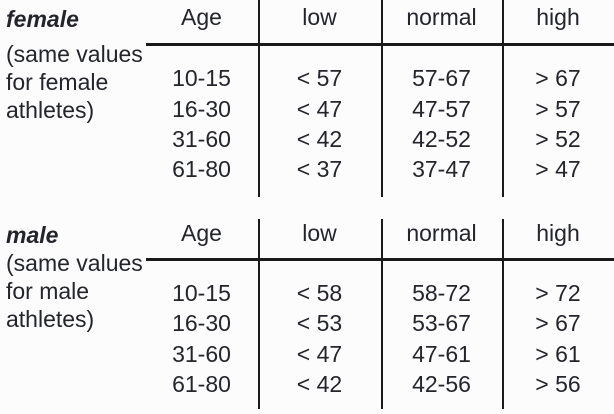  I want to click on low-cell: < 57, so click(319, 78).